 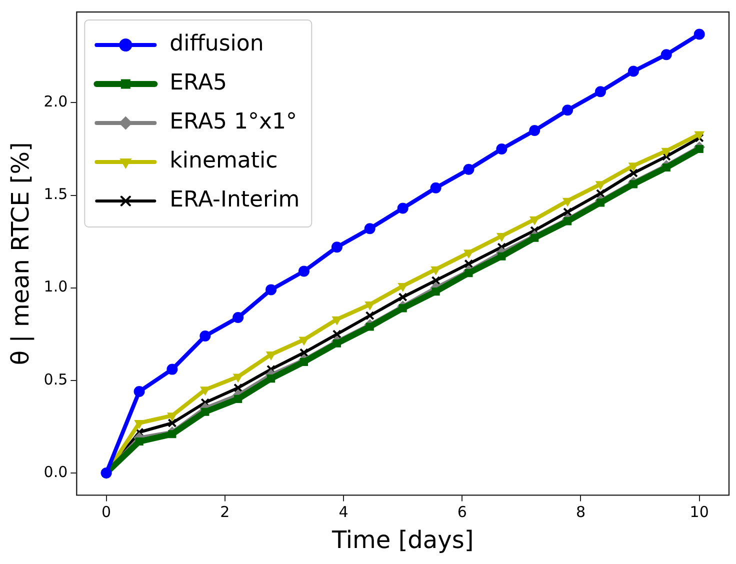 What do you see at coordinates (402, 540) in the screenshot?
I see `x-axis-title: Time [days]` at bounding box center [402, 540].